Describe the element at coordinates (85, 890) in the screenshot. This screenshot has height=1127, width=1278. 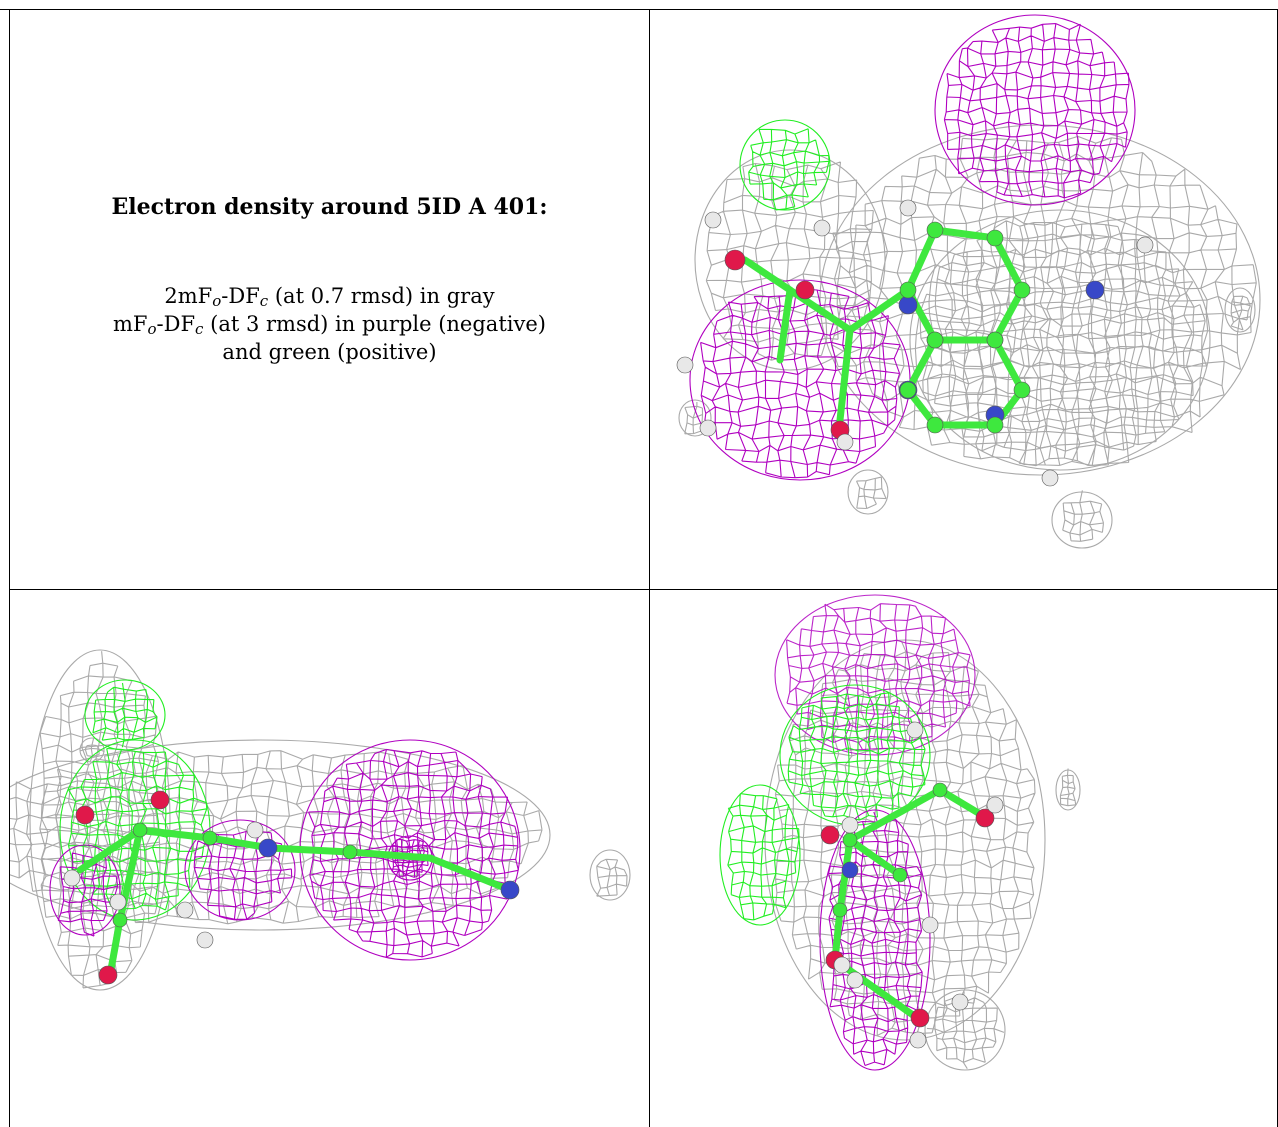
I see `purple-mesh-left` at that location.